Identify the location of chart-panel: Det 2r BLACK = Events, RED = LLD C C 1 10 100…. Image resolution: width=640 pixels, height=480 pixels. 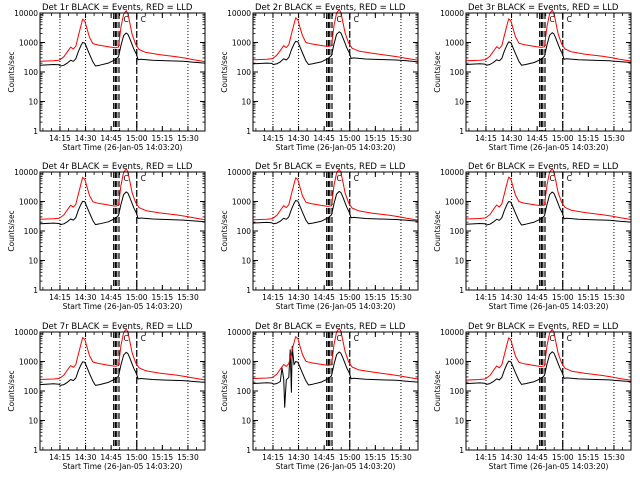
(319, 77).